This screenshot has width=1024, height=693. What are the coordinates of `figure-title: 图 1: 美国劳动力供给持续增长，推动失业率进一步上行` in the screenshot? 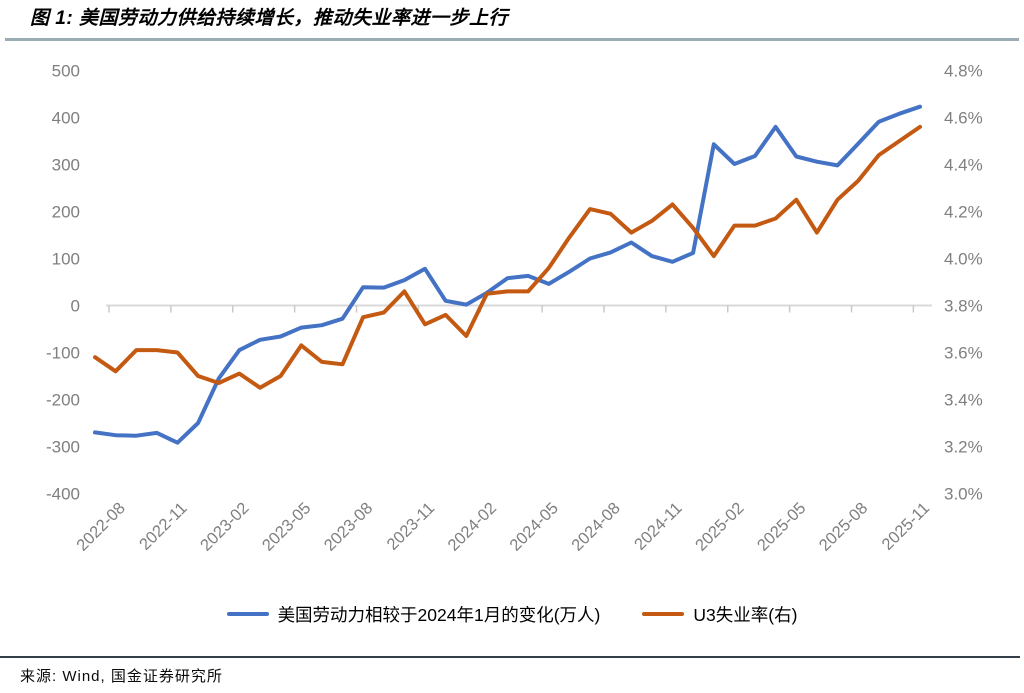 It's located at (269, 18).